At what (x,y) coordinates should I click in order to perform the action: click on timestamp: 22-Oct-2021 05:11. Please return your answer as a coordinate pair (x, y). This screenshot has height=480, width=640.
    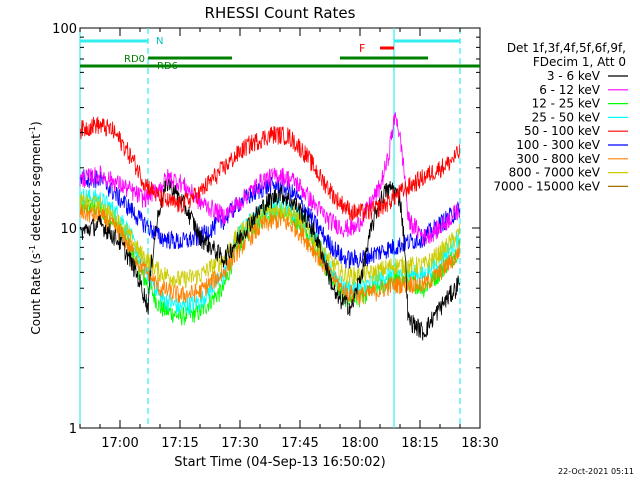
    Looking at the image, I should click on (596, 471).